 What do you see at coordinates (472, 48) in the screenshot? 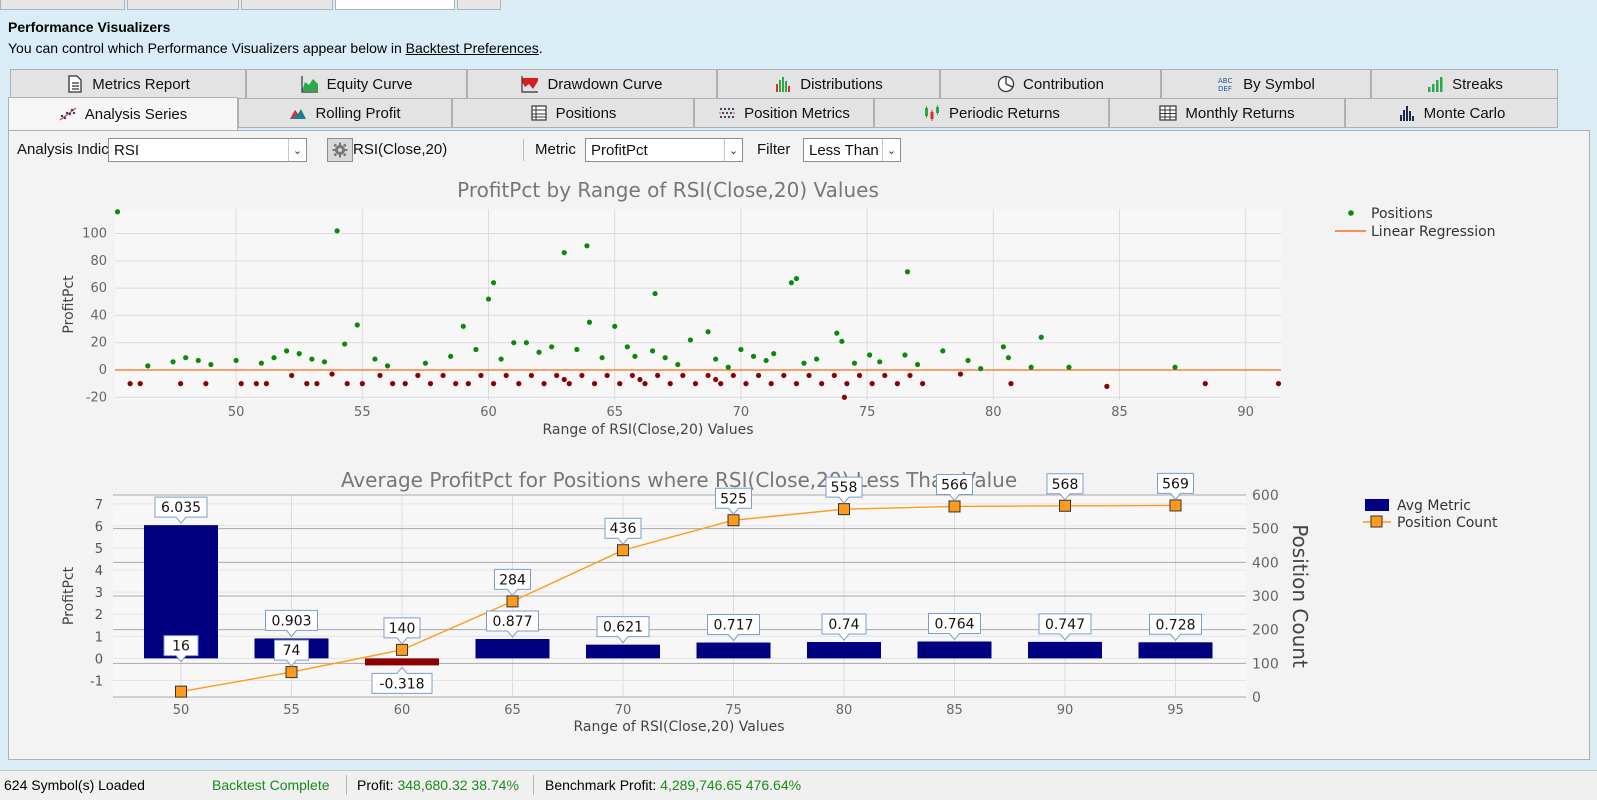
I see `backtest-preferences-link: Backtest Preferences` at bounding box center [472, 48].